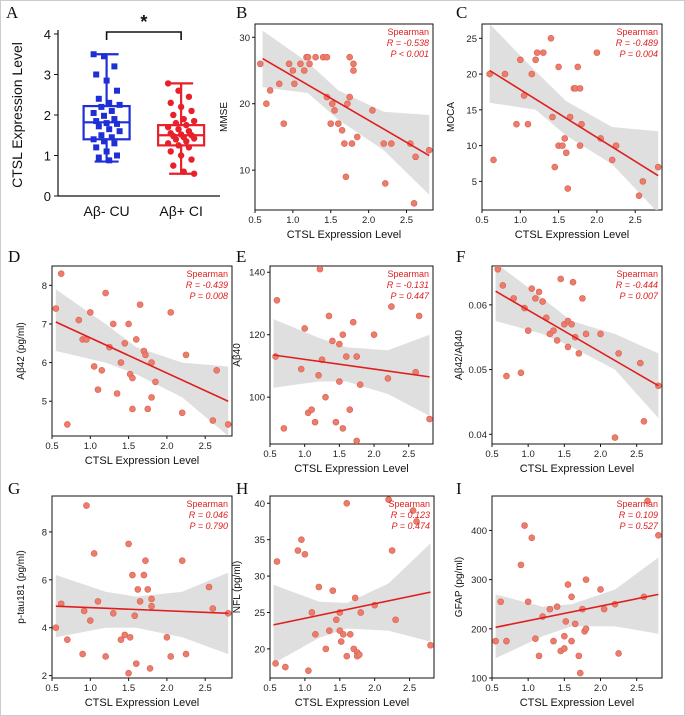  I want to click on stat-p: P = 0.527, so click(639, 526).